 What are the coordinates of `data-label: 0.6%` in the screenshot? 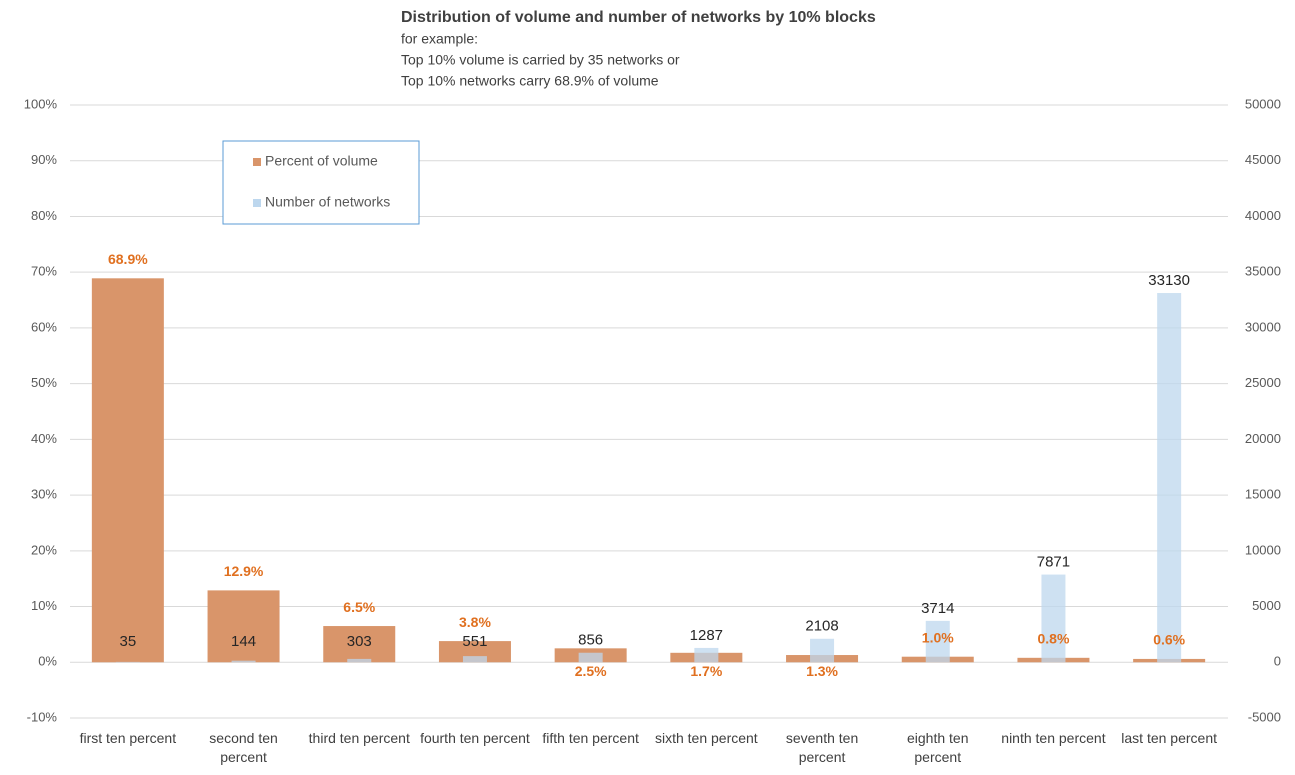 It's located at (1169, 640).